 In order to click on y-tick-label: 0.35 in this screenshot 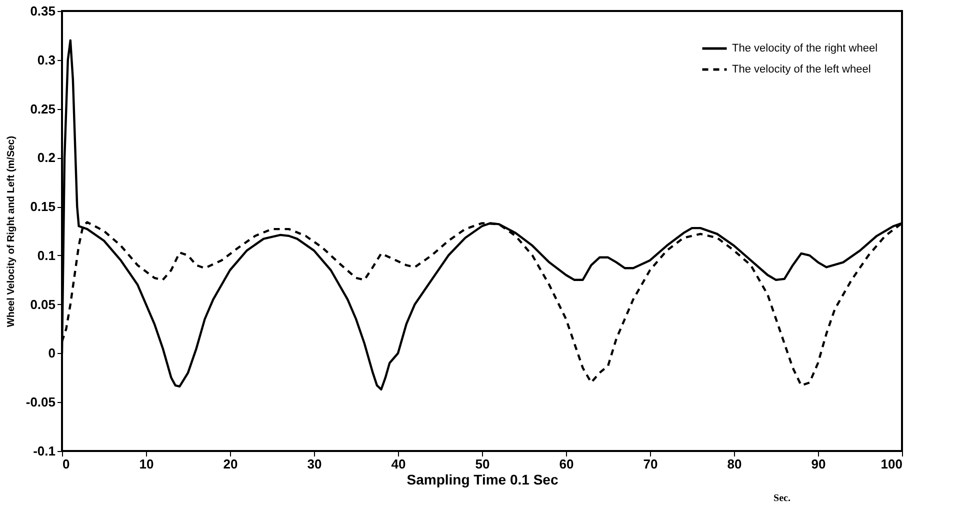, I will do `click(43, 11)`.